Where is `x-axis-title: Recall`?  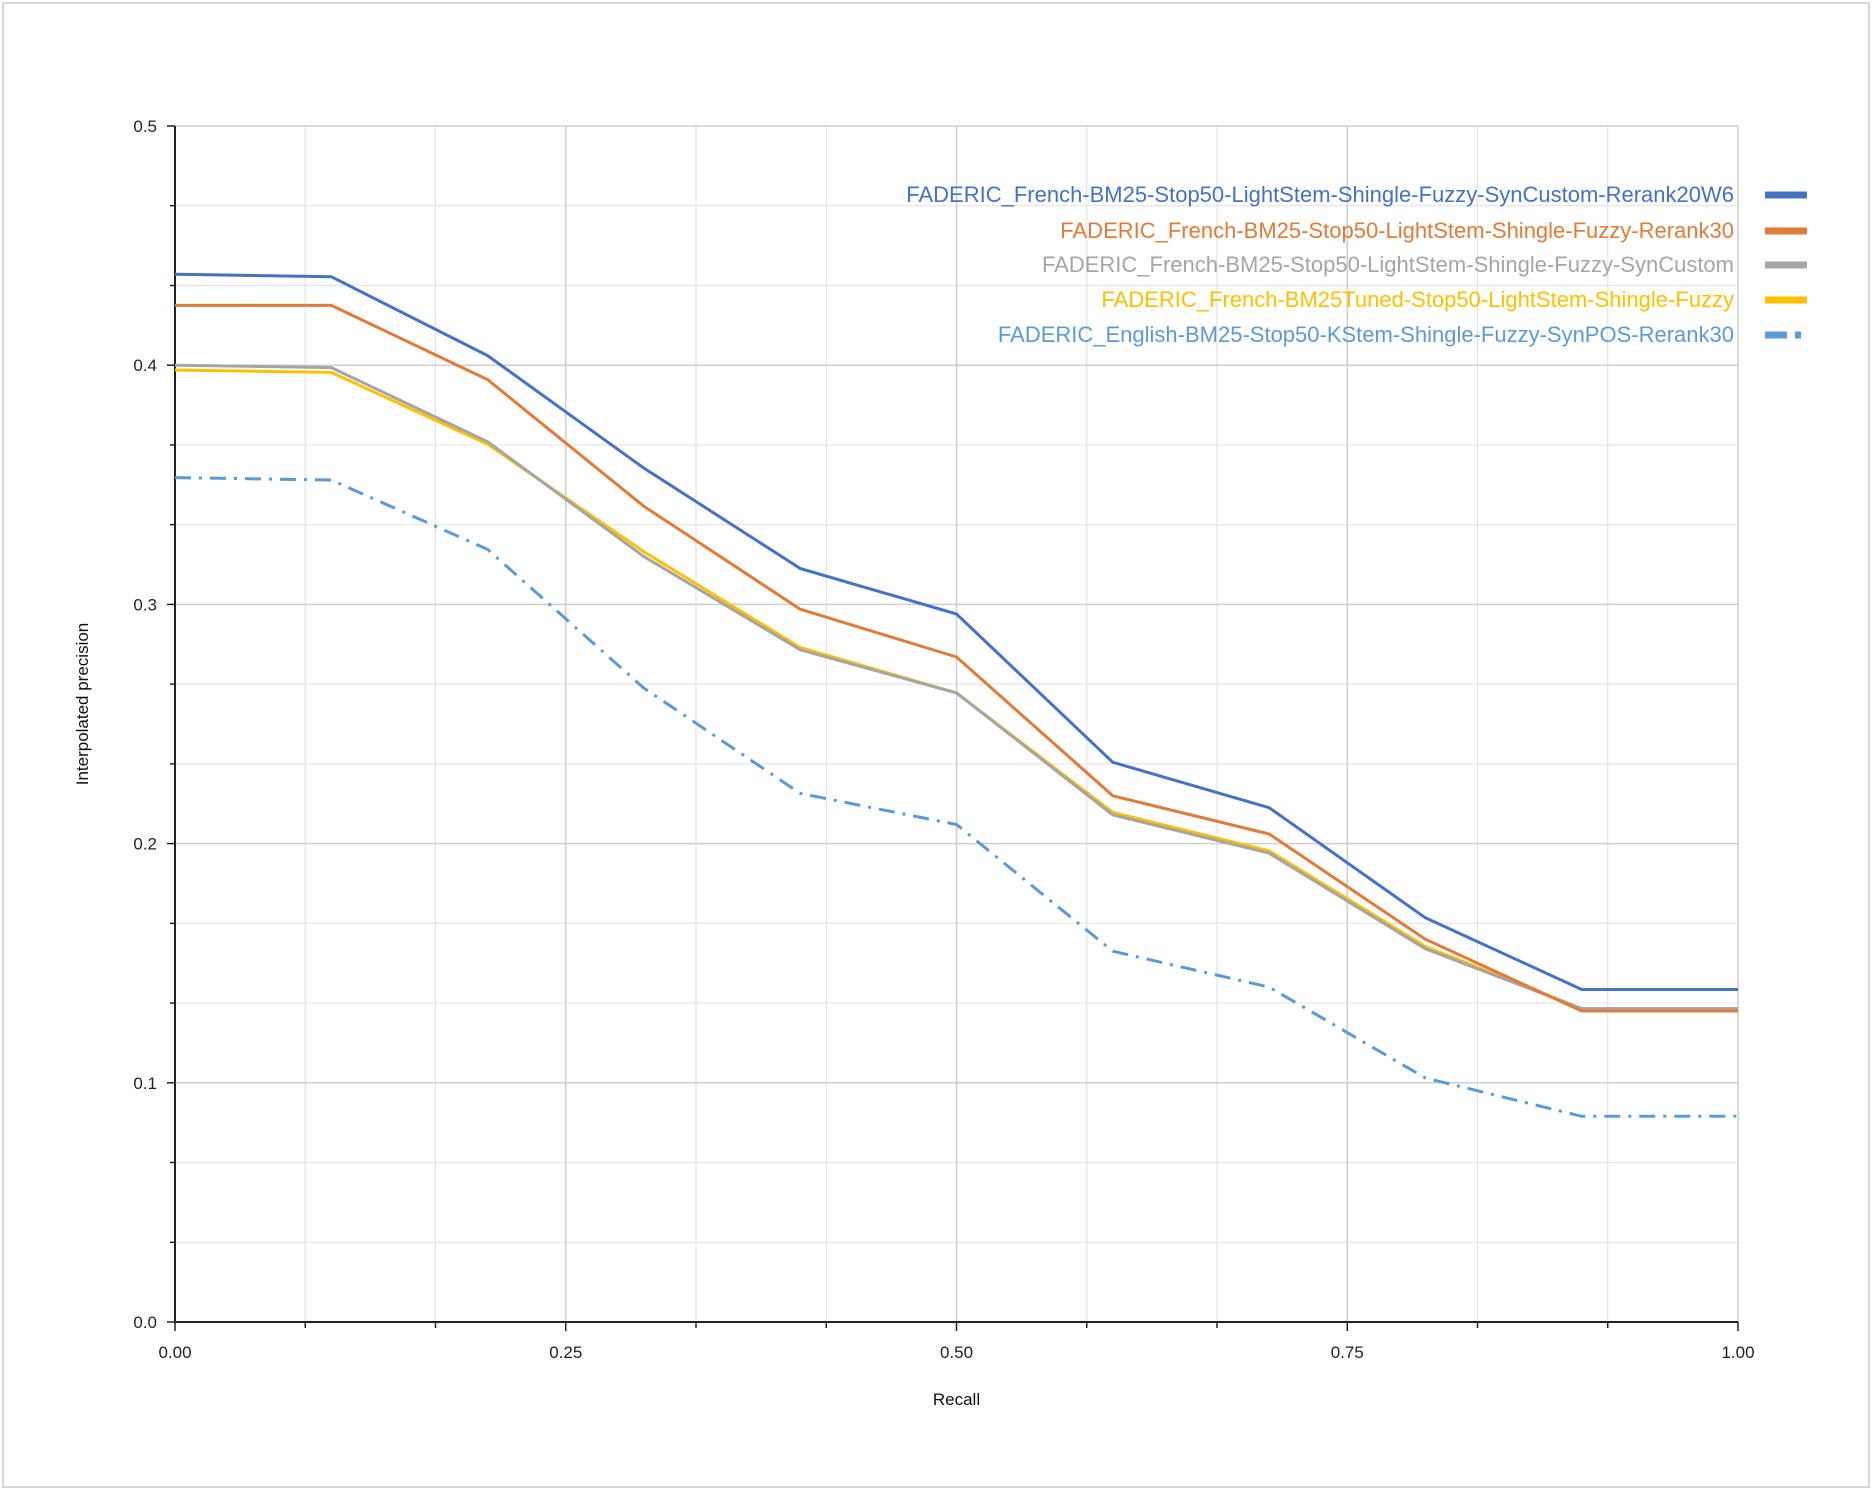 x-axis-title: Recall is located at coordinates (956, 1399).